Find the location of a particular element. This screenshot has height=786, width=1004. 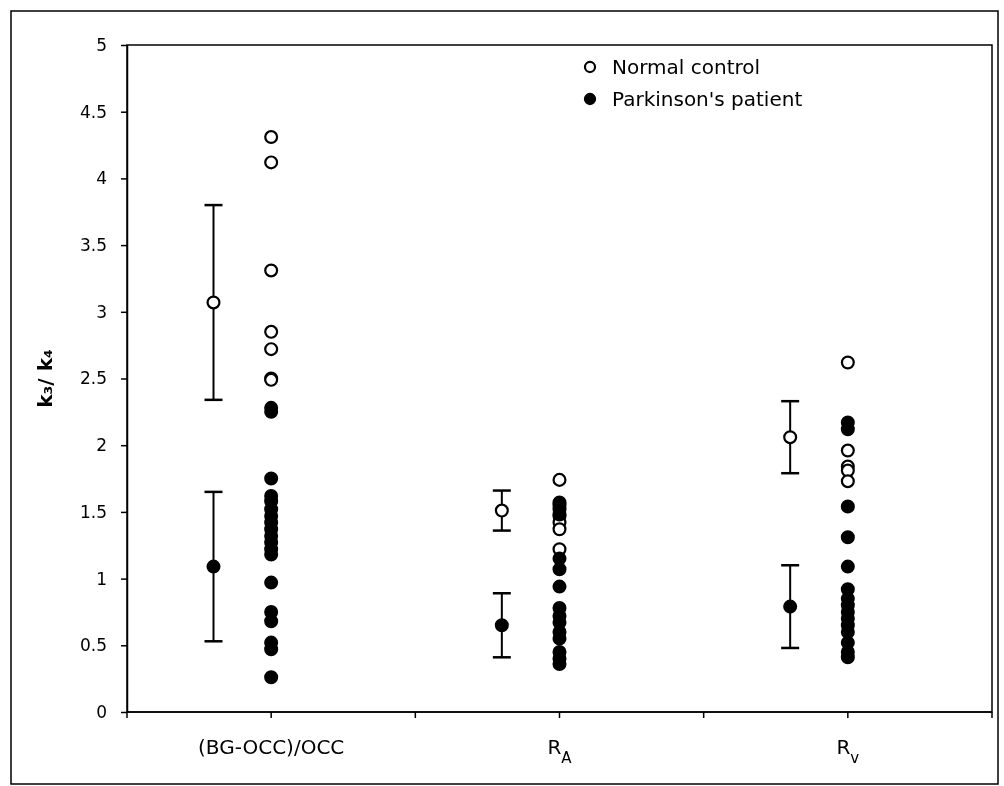

y-tick-label: 2 is located at coordinates (101, 445).